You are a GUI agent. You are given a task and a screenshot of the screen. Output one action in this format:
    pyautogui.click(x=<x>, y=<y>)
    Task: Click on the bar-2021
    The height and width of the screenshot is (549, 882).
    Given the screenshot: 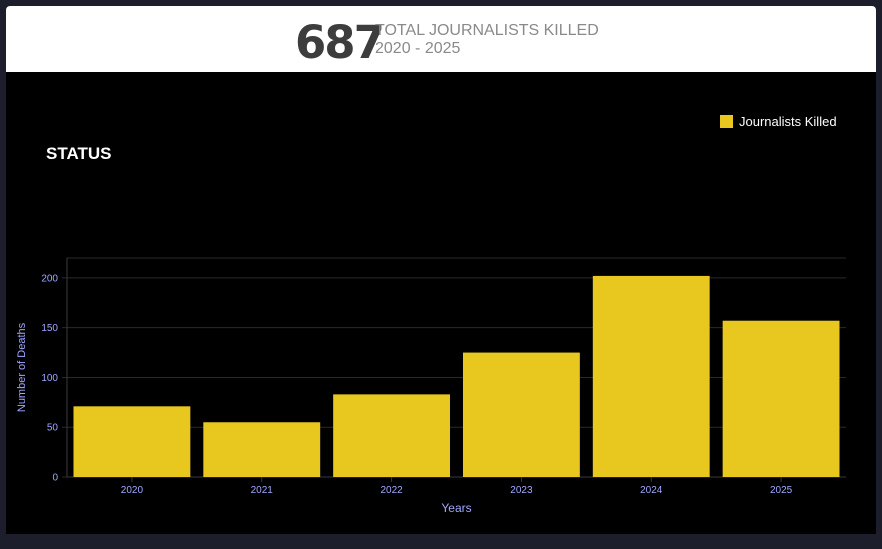 What is the action you would take?
    pyautogui.click(x=262, y=449)
    